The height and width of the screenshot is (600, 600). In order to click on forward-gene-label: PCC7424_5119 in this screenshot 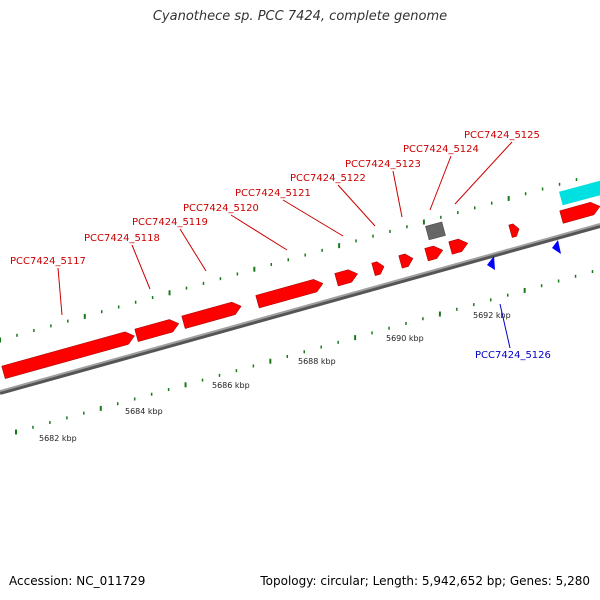, I will do `click(170, 222)`.